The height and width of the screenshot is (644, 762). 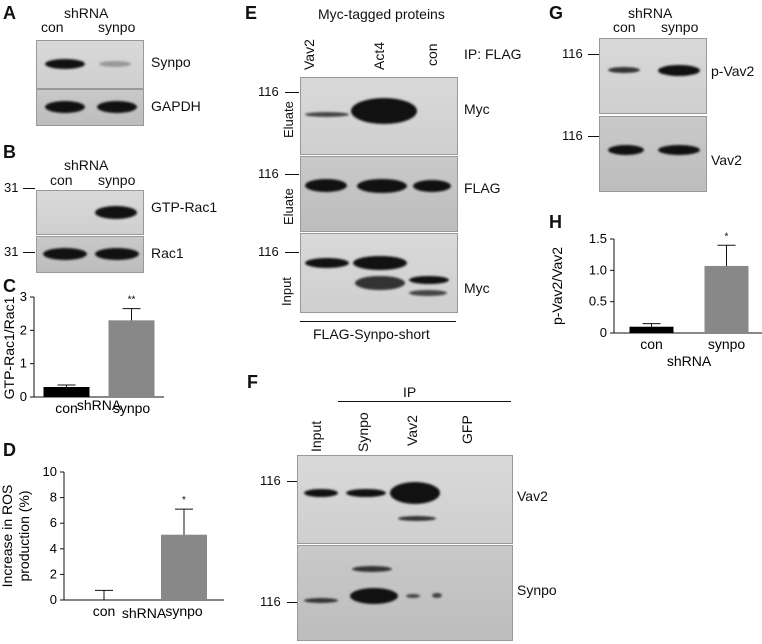 I want to click on row-label: Rac1, so click(x=167, y=253).